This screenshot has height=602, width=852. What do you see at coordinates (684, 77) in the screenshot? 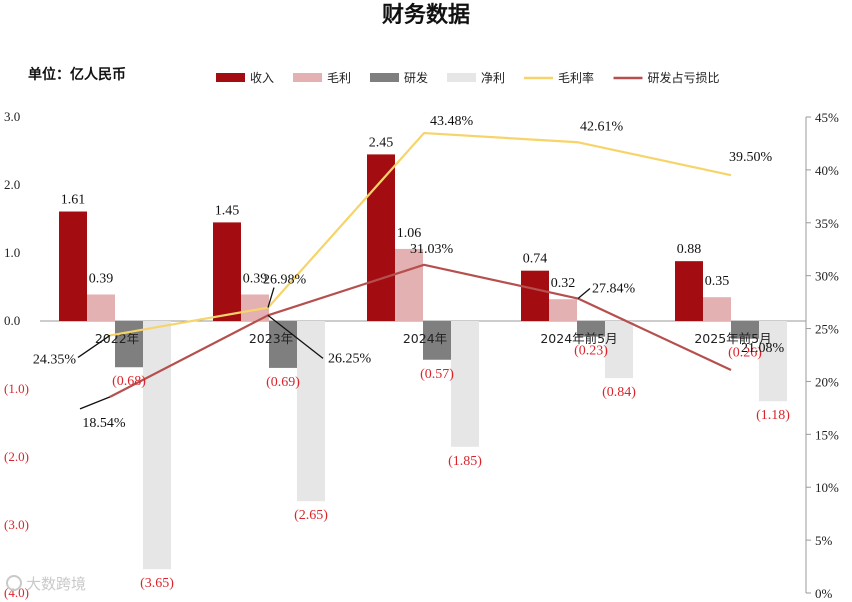
I see `legend-label: 研发占亏损比` at bounding box center [684, 77].